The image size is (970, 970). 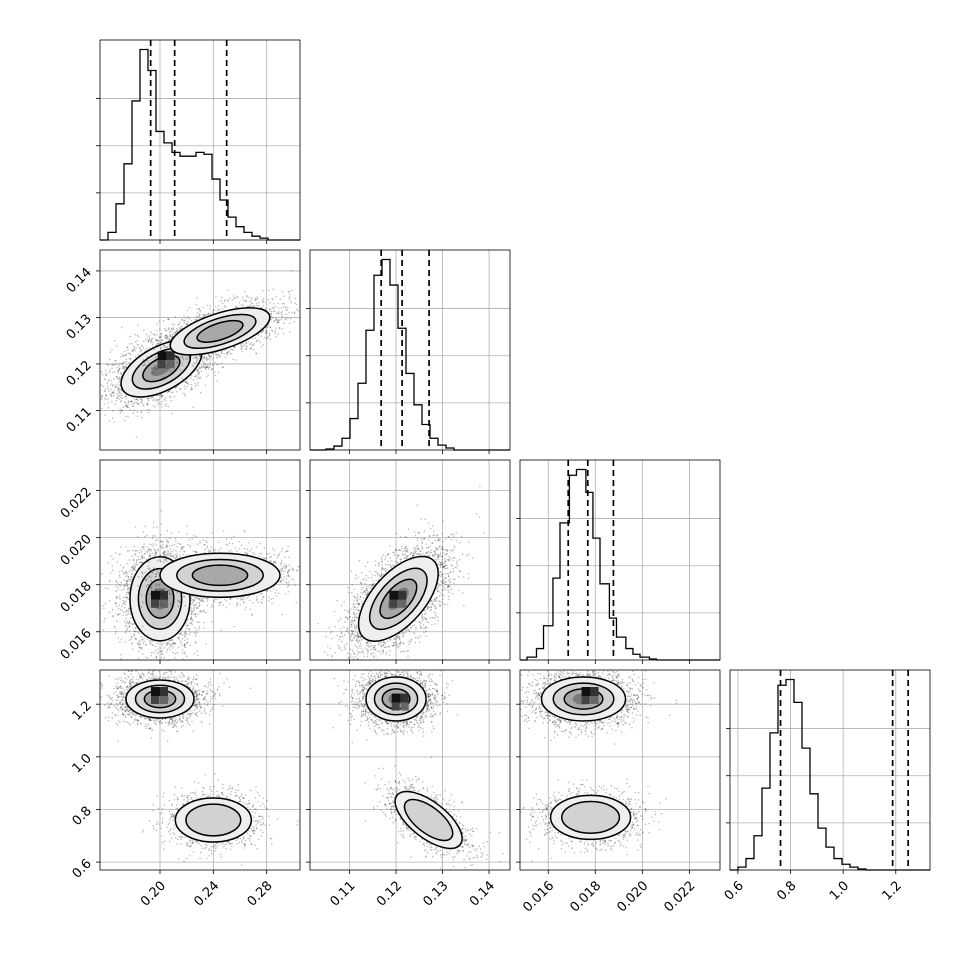 I want to click on density-peak-cell, so click(x=170, y=356).